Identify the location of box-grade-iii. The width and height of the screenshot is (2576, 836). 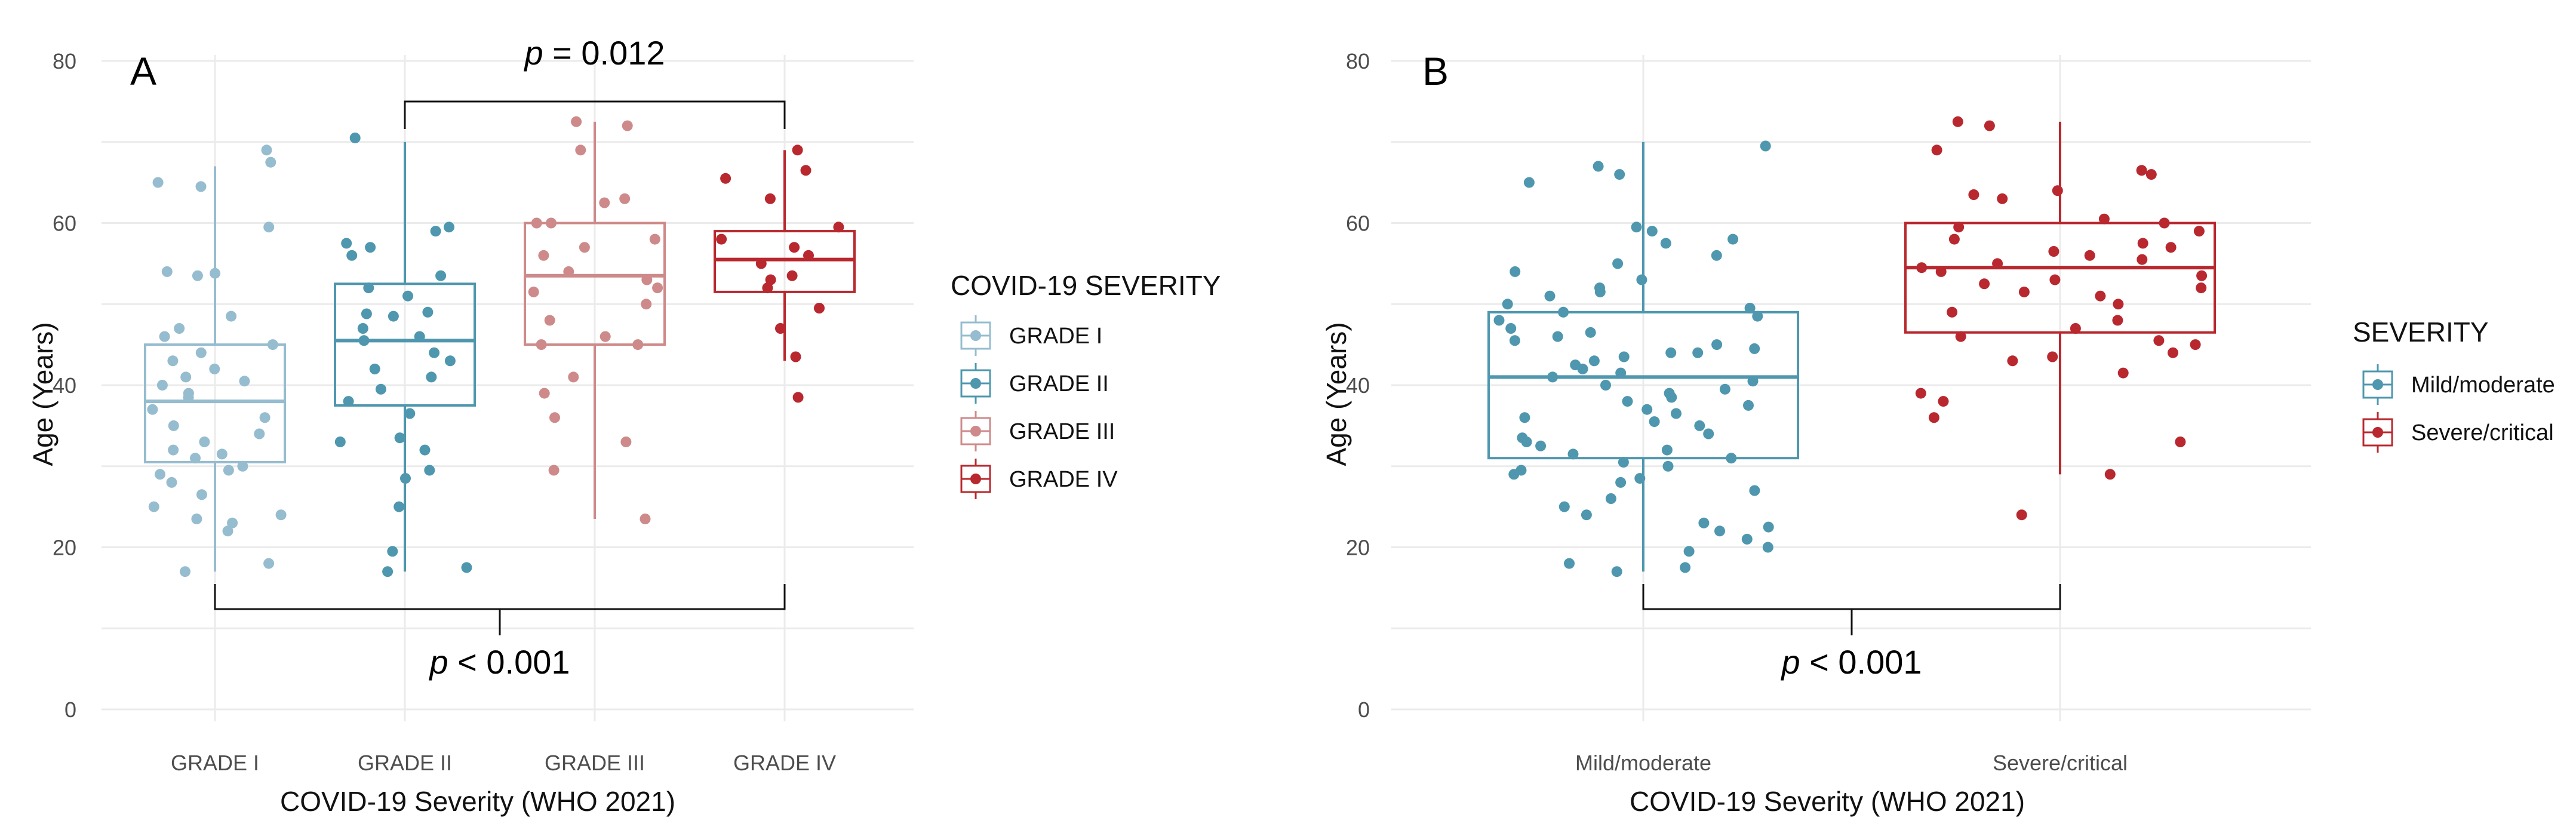
(595, 284).